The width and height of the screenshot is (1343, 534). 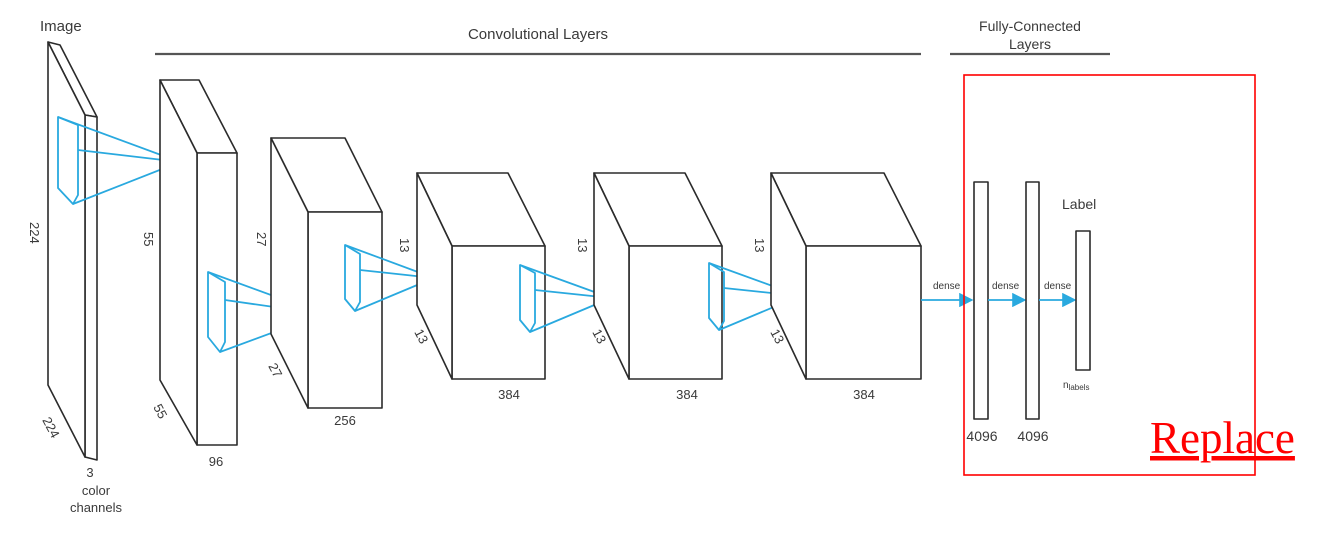 What do you see at coordinates (481, 276) in the screenshot?
I see `conv3-block` at bounding box center [481, 276].